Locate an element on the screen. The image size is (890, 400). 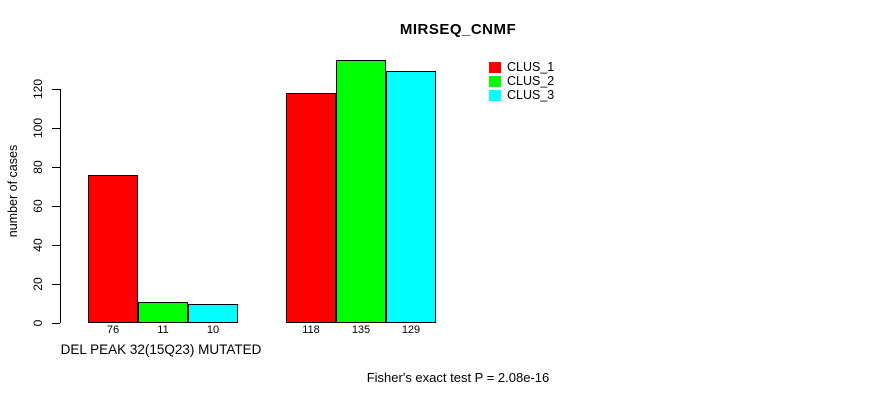
legend-label: CLUS_3 is located at coordinates (531, 95).